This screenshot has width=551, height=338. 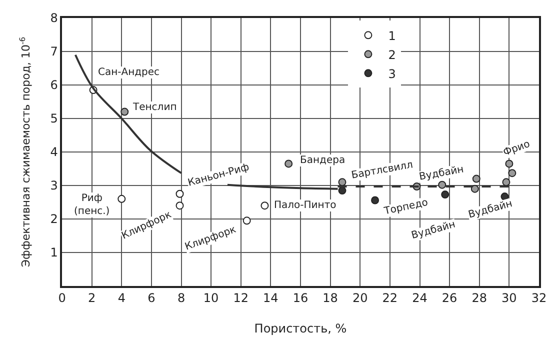 I want to click on y-tick-label: 1, so click(x=54, y=253).